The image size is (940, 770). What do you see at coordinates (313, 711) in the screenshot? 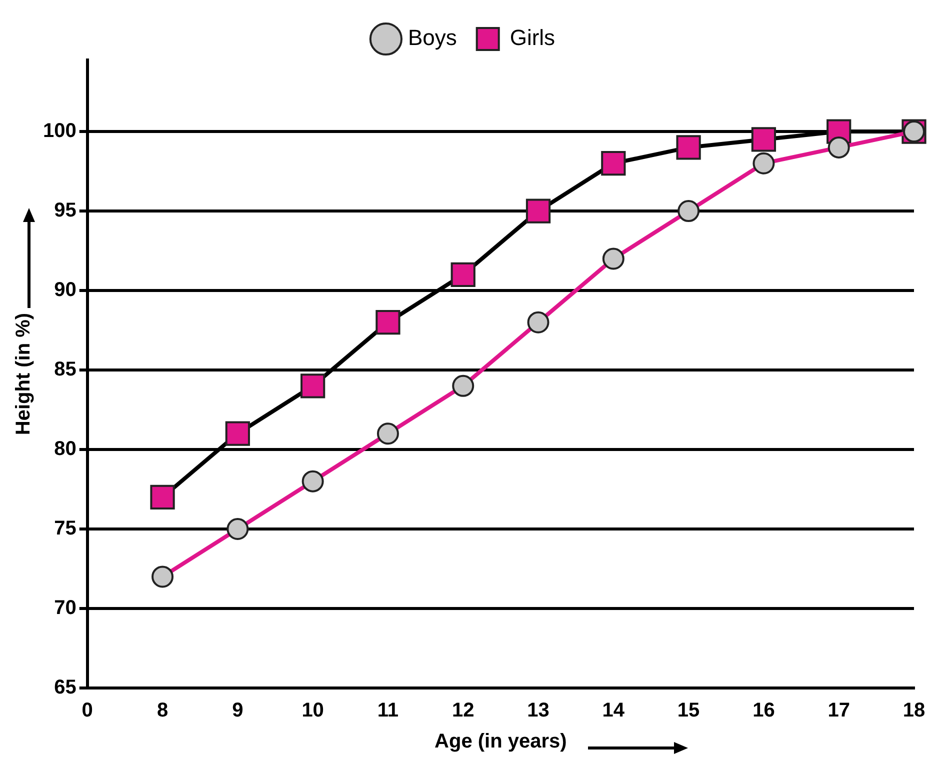
I see `x-tick-label: 10` at bounding box center [313, 711].